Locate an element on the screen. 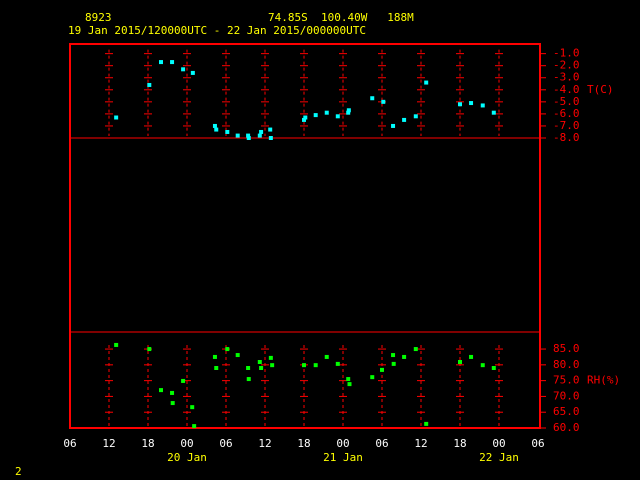 This screenshot has width=640, height=480. y-tick-label: -6.0 is located at coordinates (566, 113).